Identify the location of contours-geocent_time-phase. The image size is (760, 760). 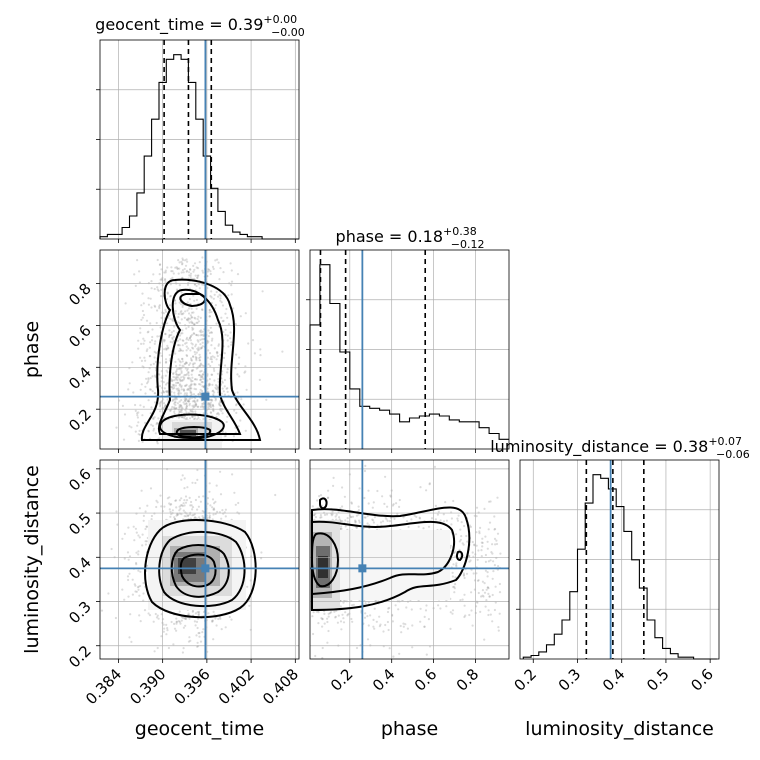
(201, 359).